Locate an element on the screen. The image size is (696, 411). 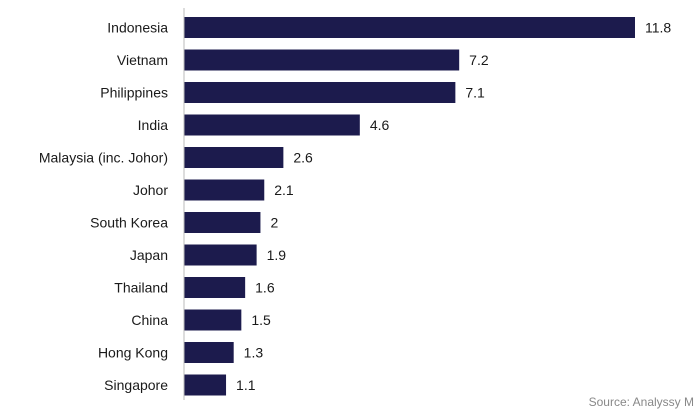
value-label: 1.6 is located at coordinates (265, 288).